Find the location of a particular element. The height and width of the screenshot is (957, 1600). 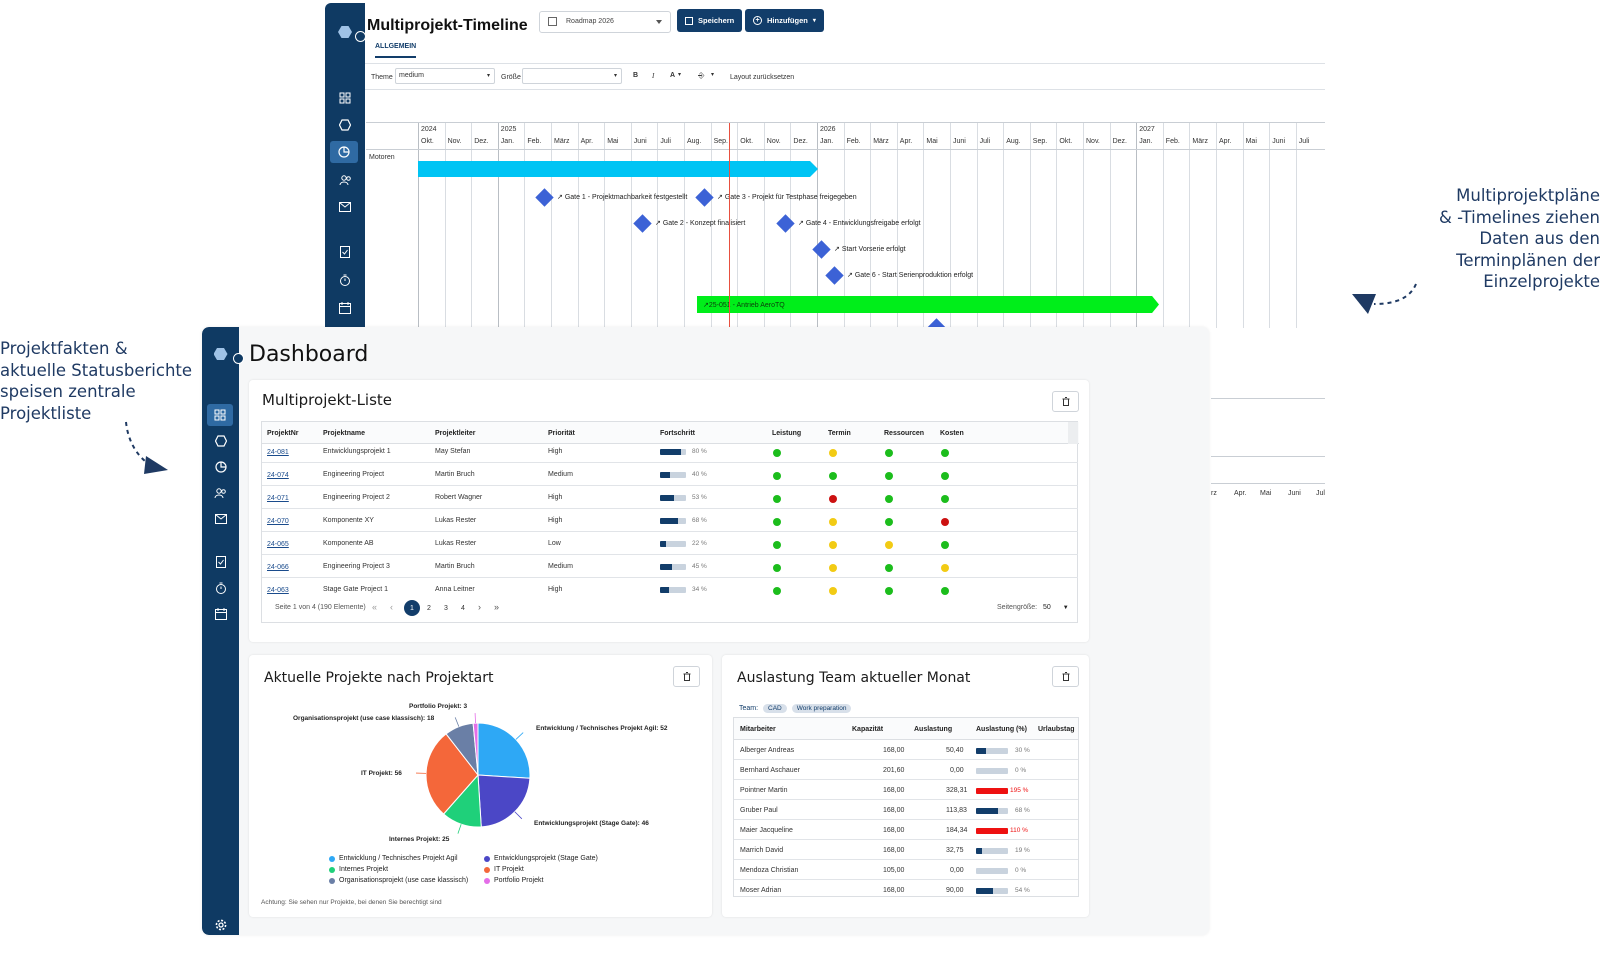

project-bar-motoren is located at coordinates (618, 169).